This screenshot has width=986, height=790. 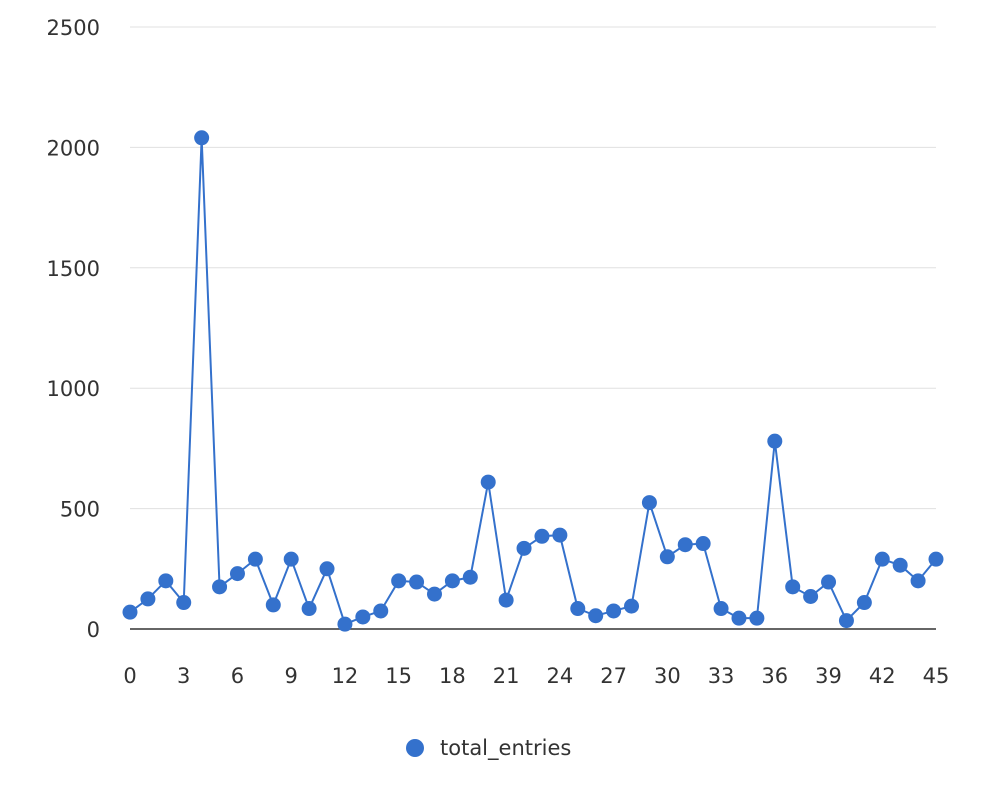 I want to click on x-tick-label: 15, so click(x=398, y=676).